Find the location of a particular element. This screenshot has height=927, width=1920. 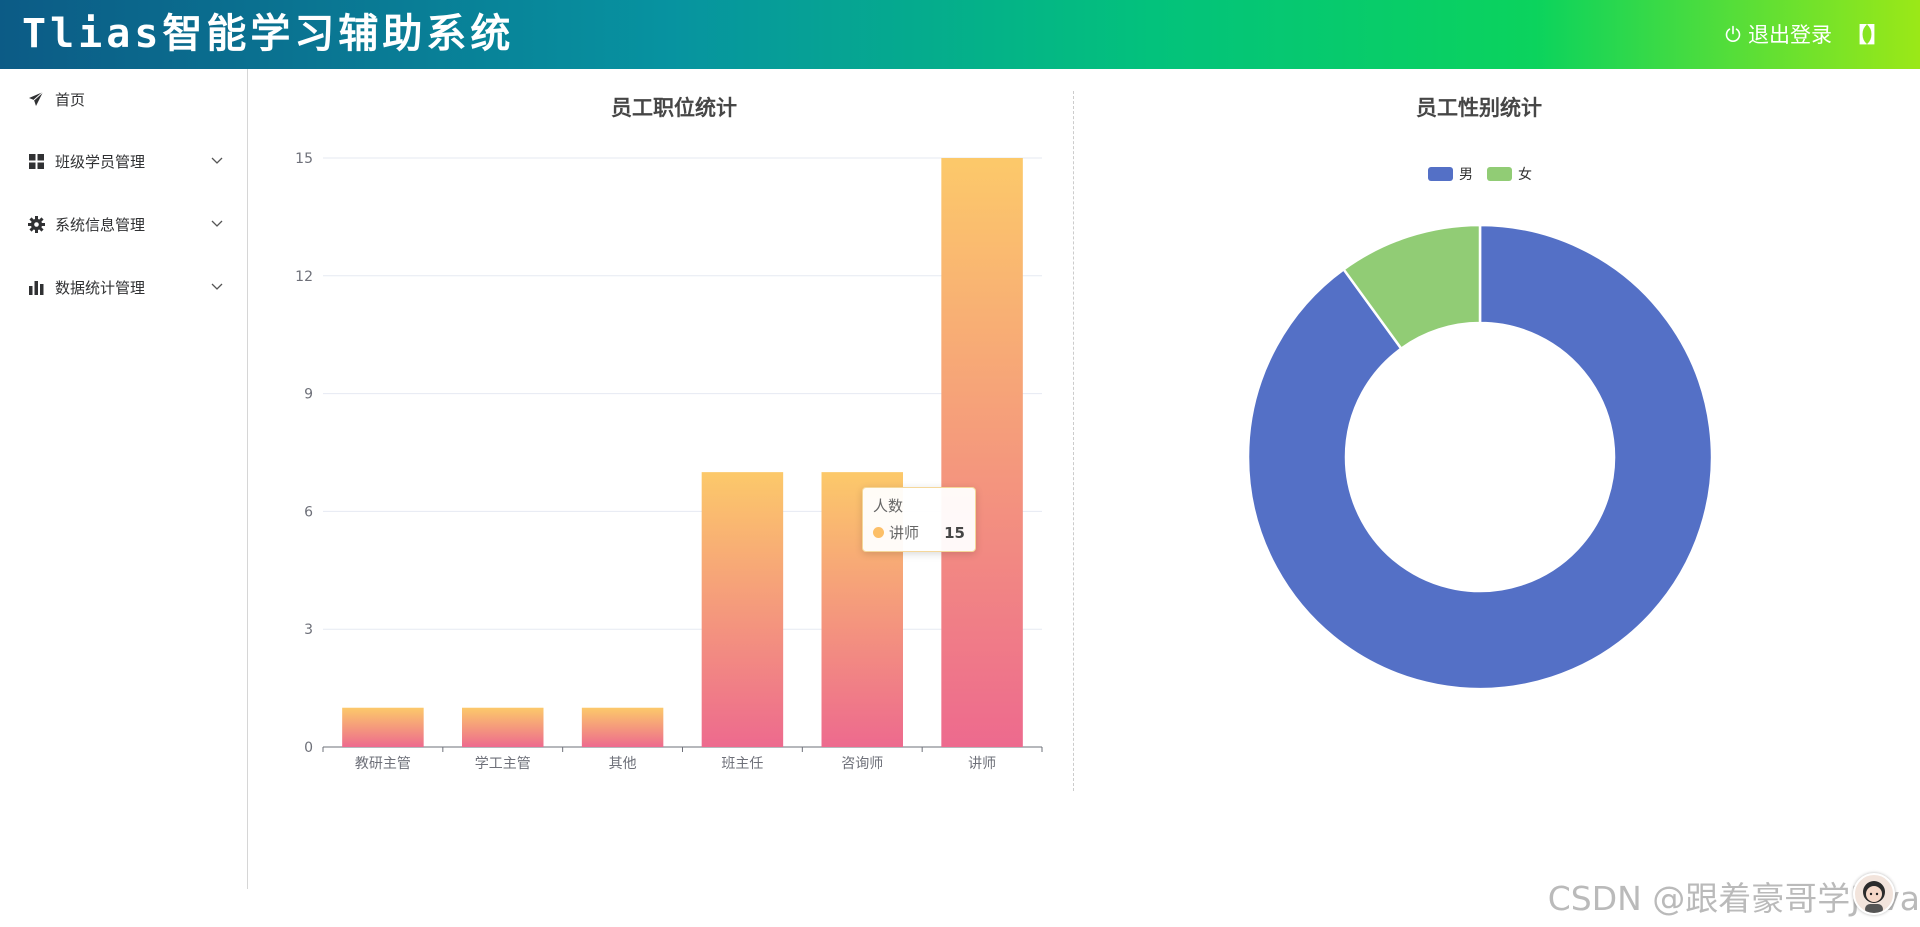

sidebar: 首页 班级学员管理 系统信息管理 is located at coordinates (124, 479).